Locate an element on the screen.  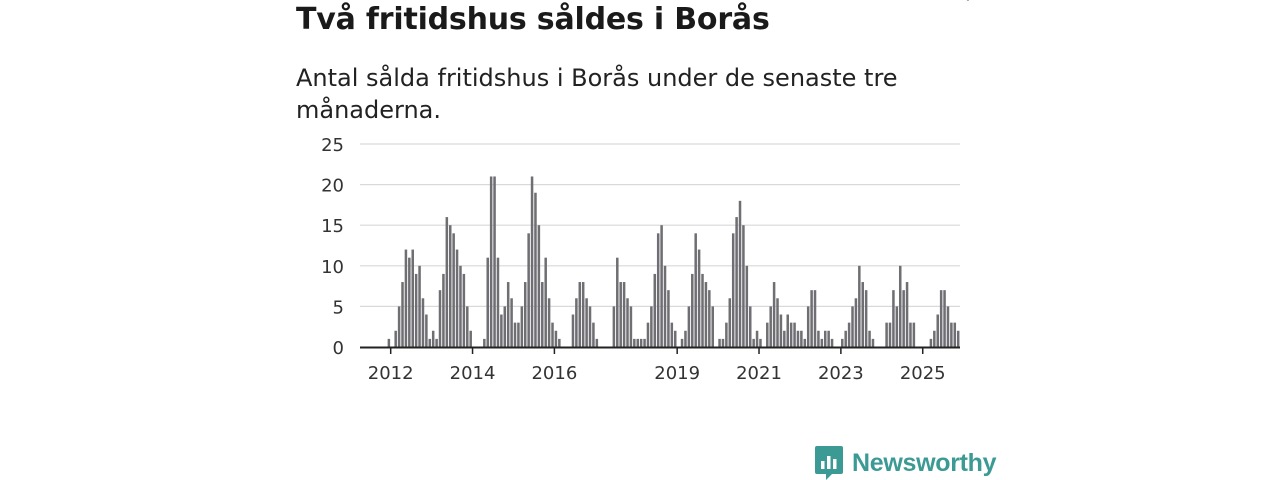
chart-title: Två fritidshus såldes i Borås is located at coordinates (533, 19).